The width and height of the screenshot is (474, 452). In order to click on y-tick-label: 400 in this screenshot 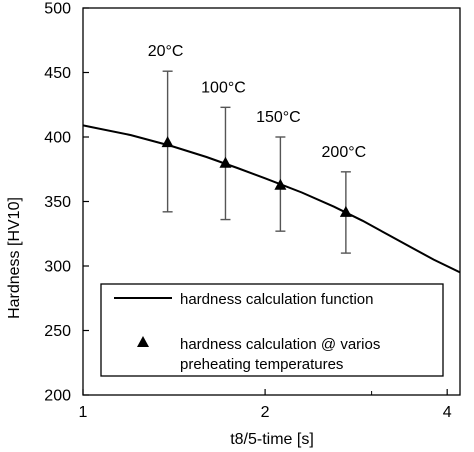, I will do `click(57, 138)`.